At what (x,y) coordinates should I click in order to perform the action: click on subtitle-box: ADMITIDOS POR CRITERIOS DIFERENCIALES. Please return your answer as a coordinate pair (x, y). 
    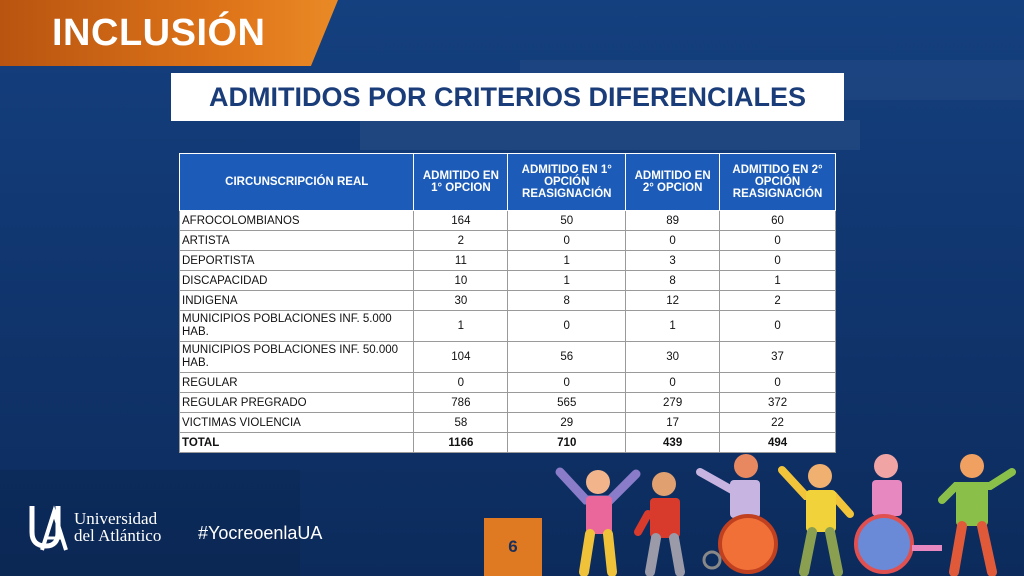
    Looking at the image, I should click on (507, 97).